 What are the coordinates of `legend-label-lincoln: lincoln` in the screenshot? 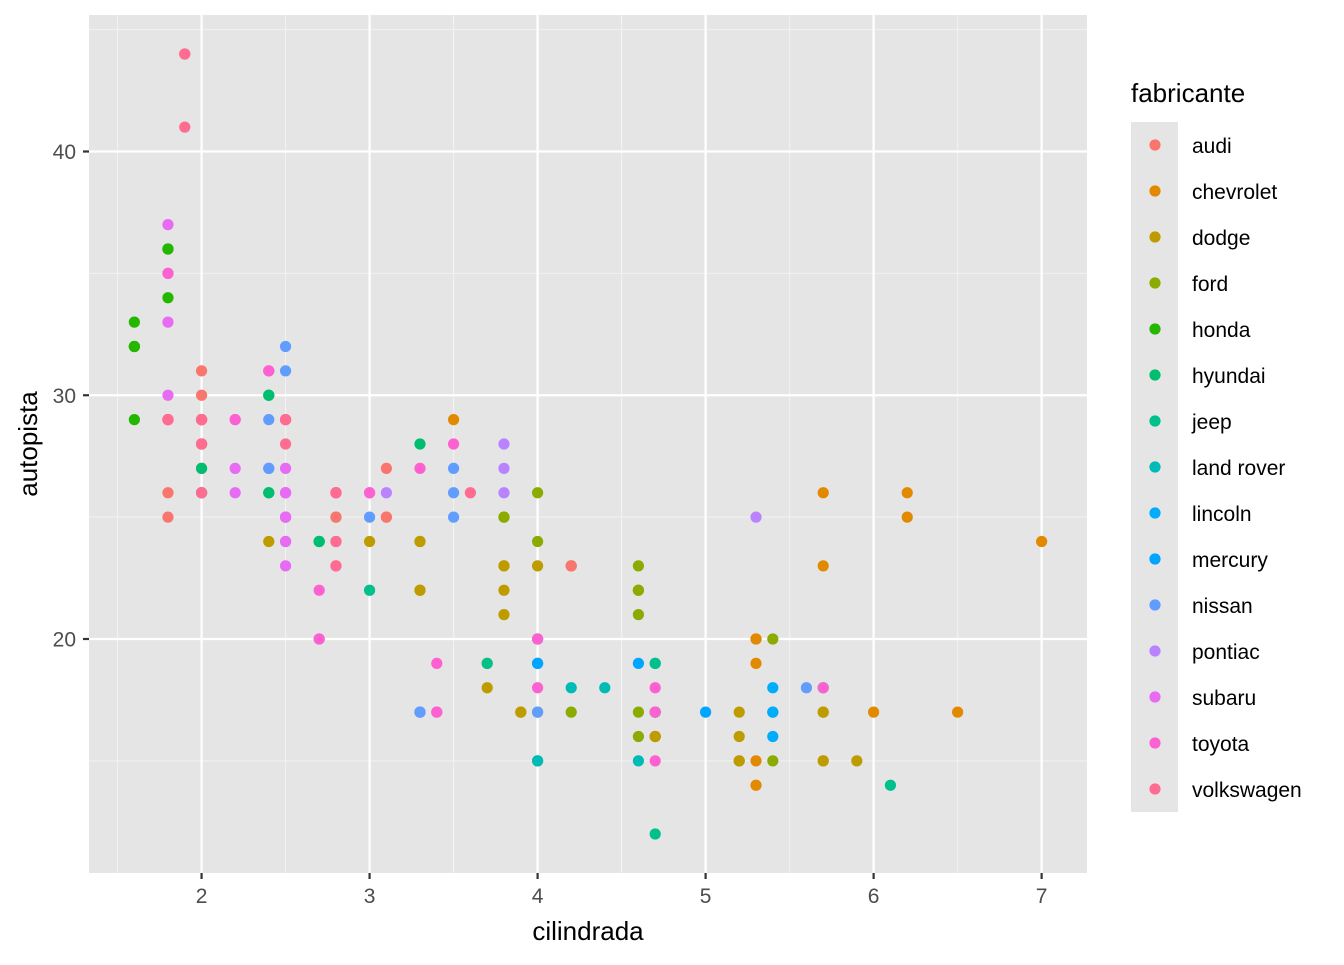 It's located at (1222, 514).